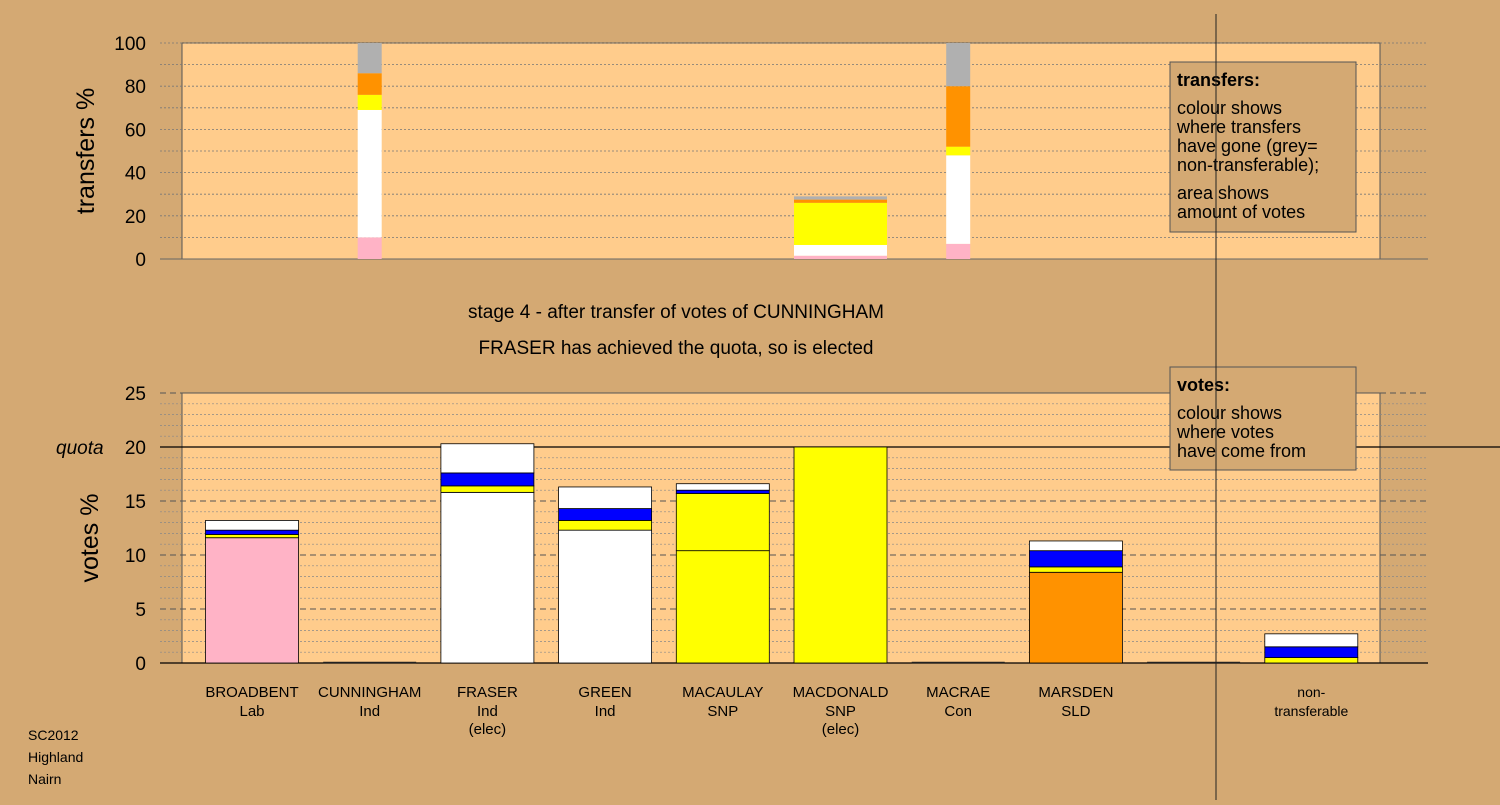 This screenshot has height=805, width=1500. Describe the element at coordinates (53, 735) in the screenshot. I see `footer-line-1: SC2012` at that location.